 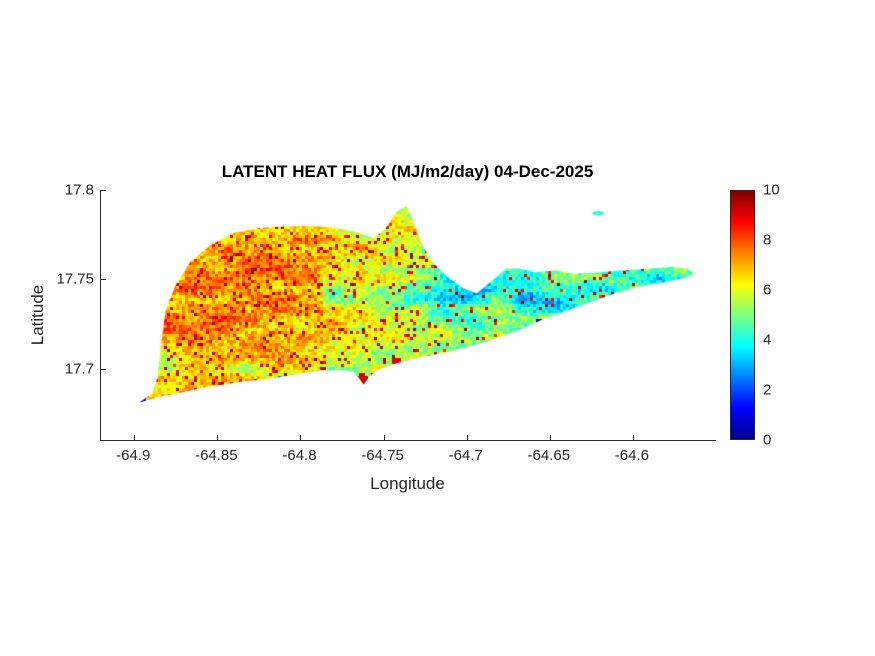 What do you see at coordinates (767, 240) in the screenshot?
I see `colorbar-tick-label: 8` at bounding box center [767, 240].